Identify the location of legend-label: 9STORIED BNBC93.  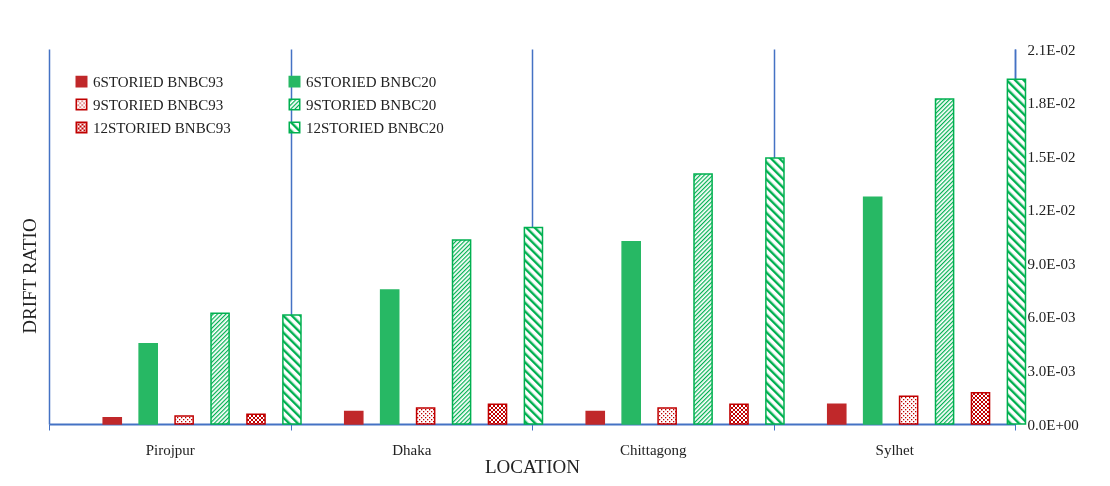
(158, 104).